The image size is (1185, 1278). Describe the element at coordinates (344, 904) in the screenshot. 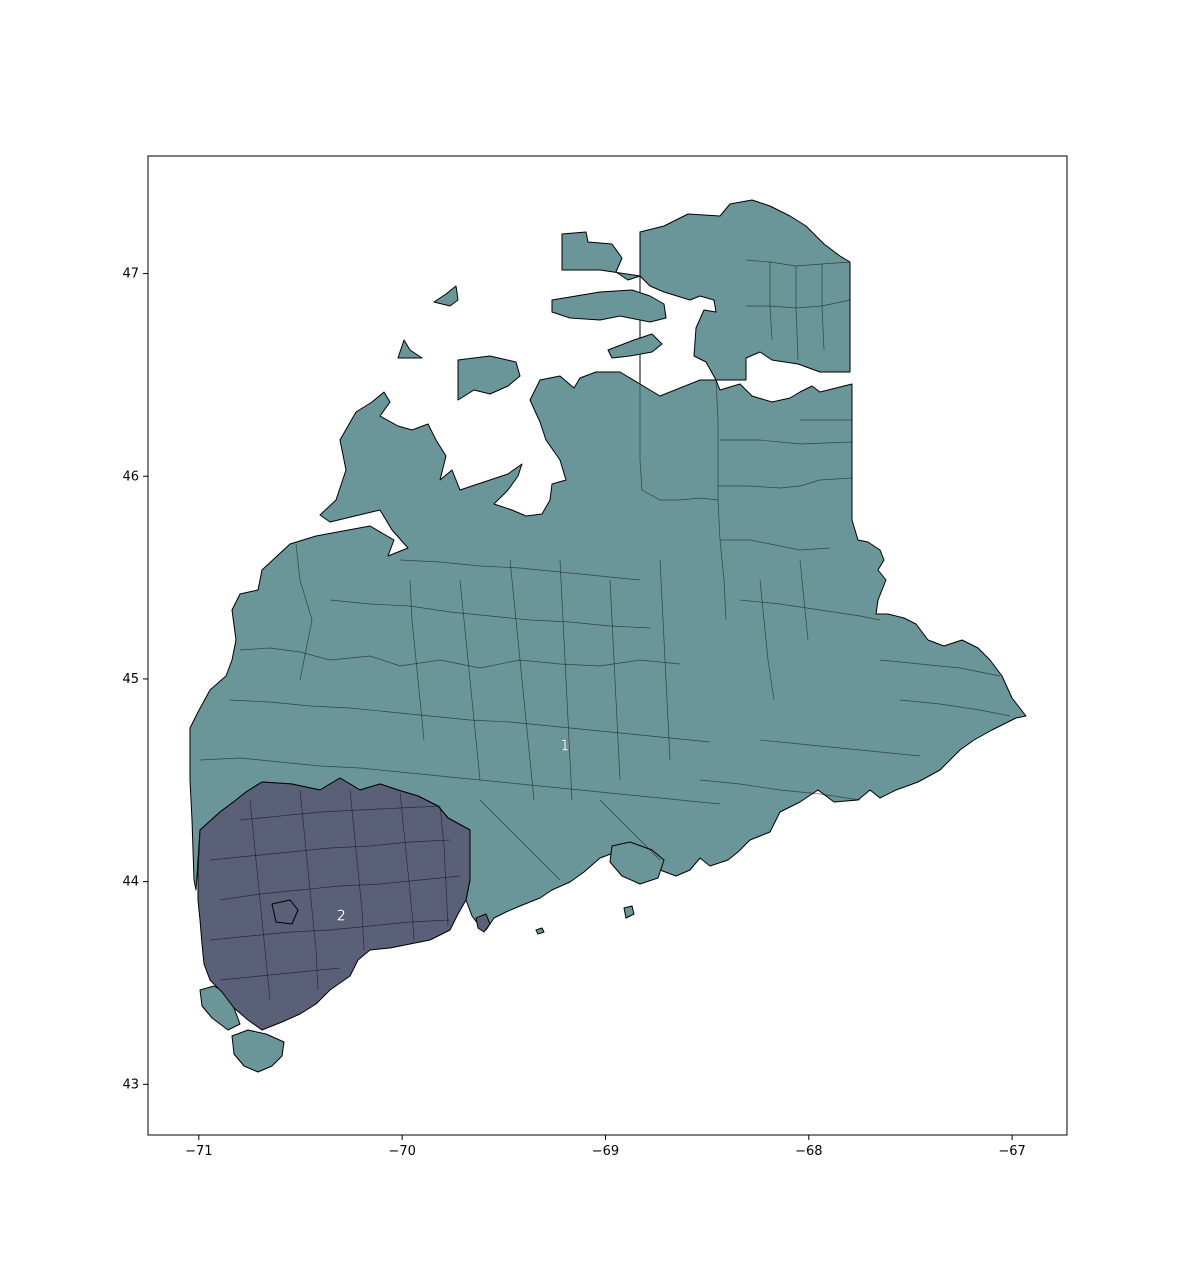

I see `district-2-region` at that location.